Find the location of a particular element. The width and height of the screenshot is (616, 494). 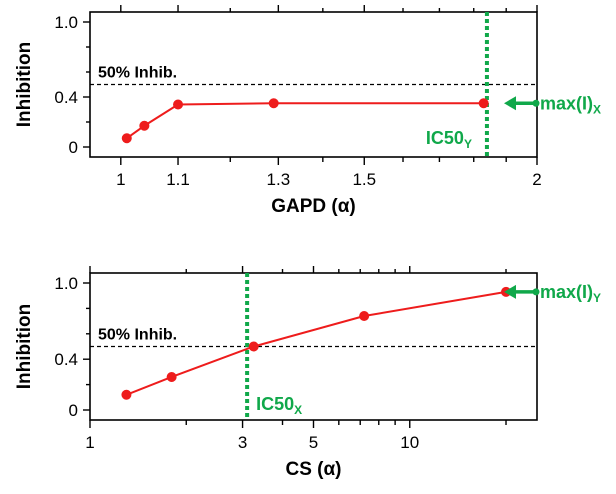

max-label-subscript: Y is located at coordinates (597, 298).